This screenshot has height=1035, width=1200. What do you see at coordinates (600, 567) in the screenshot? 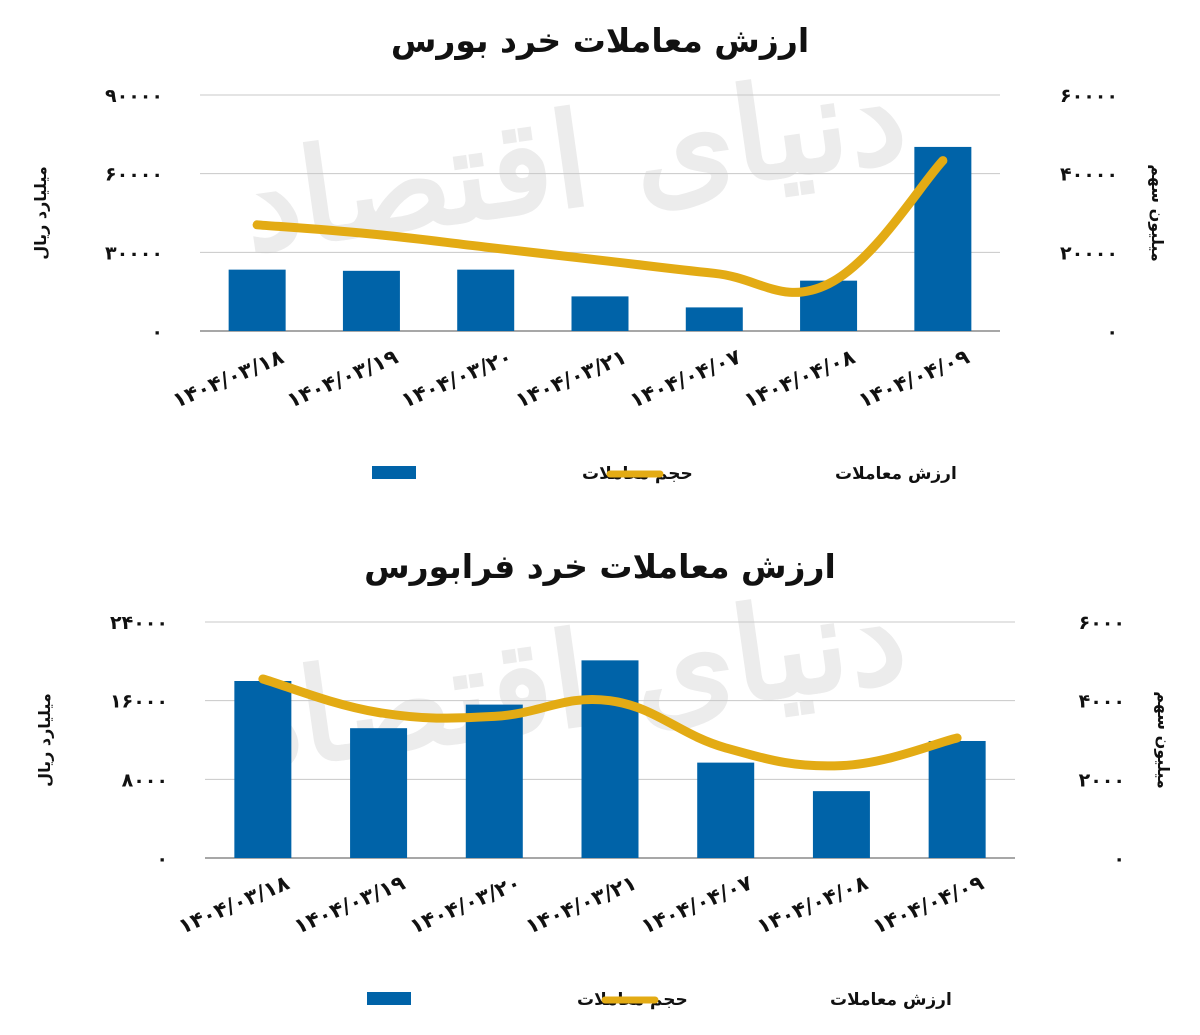
I see `chart-title: ارزش معاملات خرد فرابورس` at bounding box center [600, 567].